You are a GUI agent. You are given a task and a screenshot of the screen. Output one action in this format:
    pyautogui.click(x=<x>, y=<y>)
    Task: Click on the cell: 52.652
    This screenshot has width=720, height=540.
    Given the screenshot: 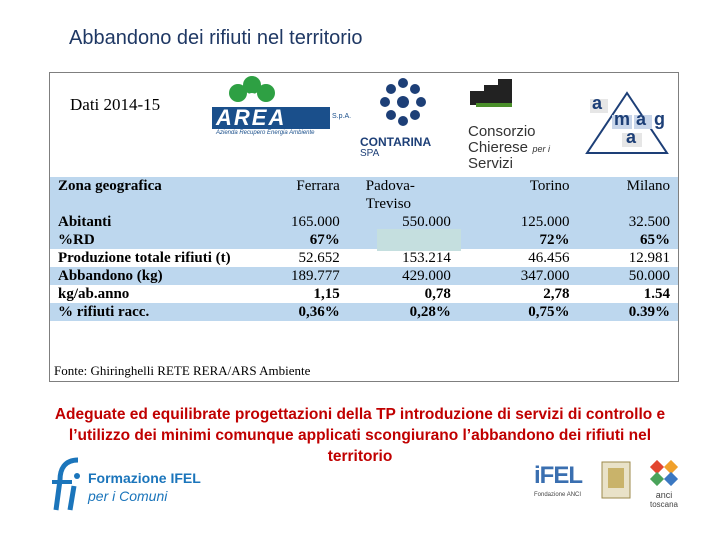 What is the action you would take?
    pyautogui.click(x=303, y=258)
    